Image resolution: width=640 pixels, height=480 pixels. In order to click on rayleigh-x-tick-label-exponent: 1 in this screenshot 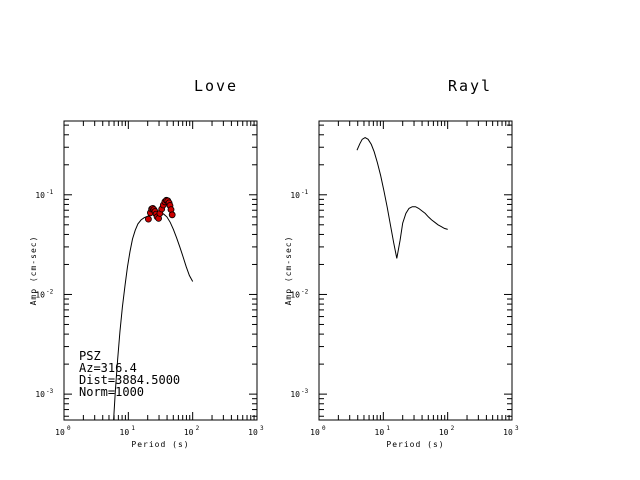, I will do `click(388, 428)`.